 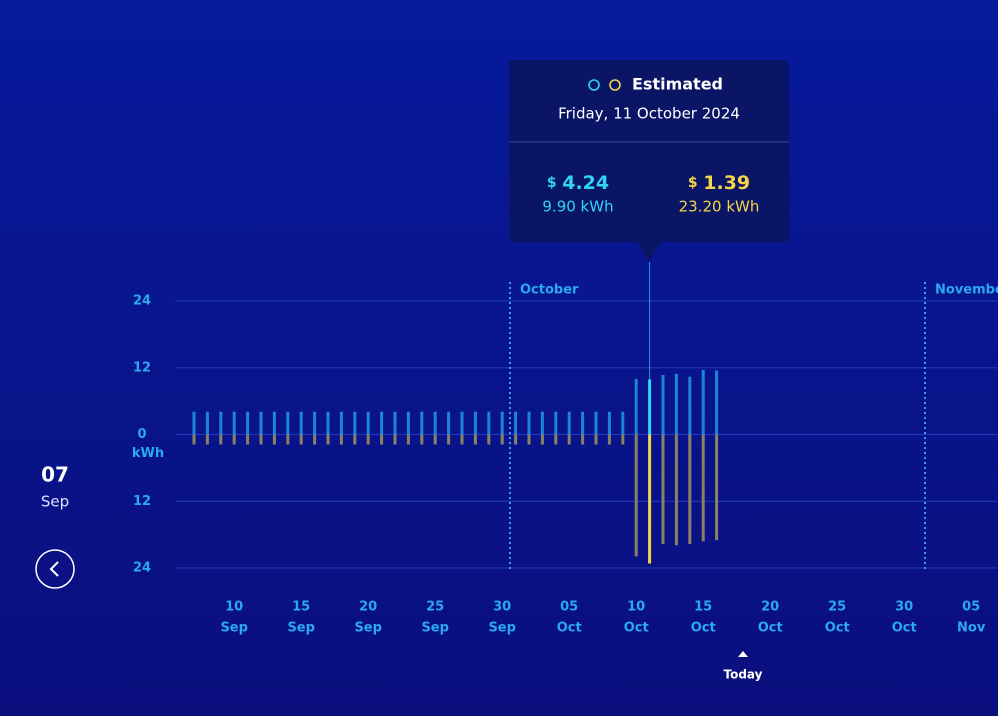 I want to click on y-tick-label: 0, so click(x=141, y=434).